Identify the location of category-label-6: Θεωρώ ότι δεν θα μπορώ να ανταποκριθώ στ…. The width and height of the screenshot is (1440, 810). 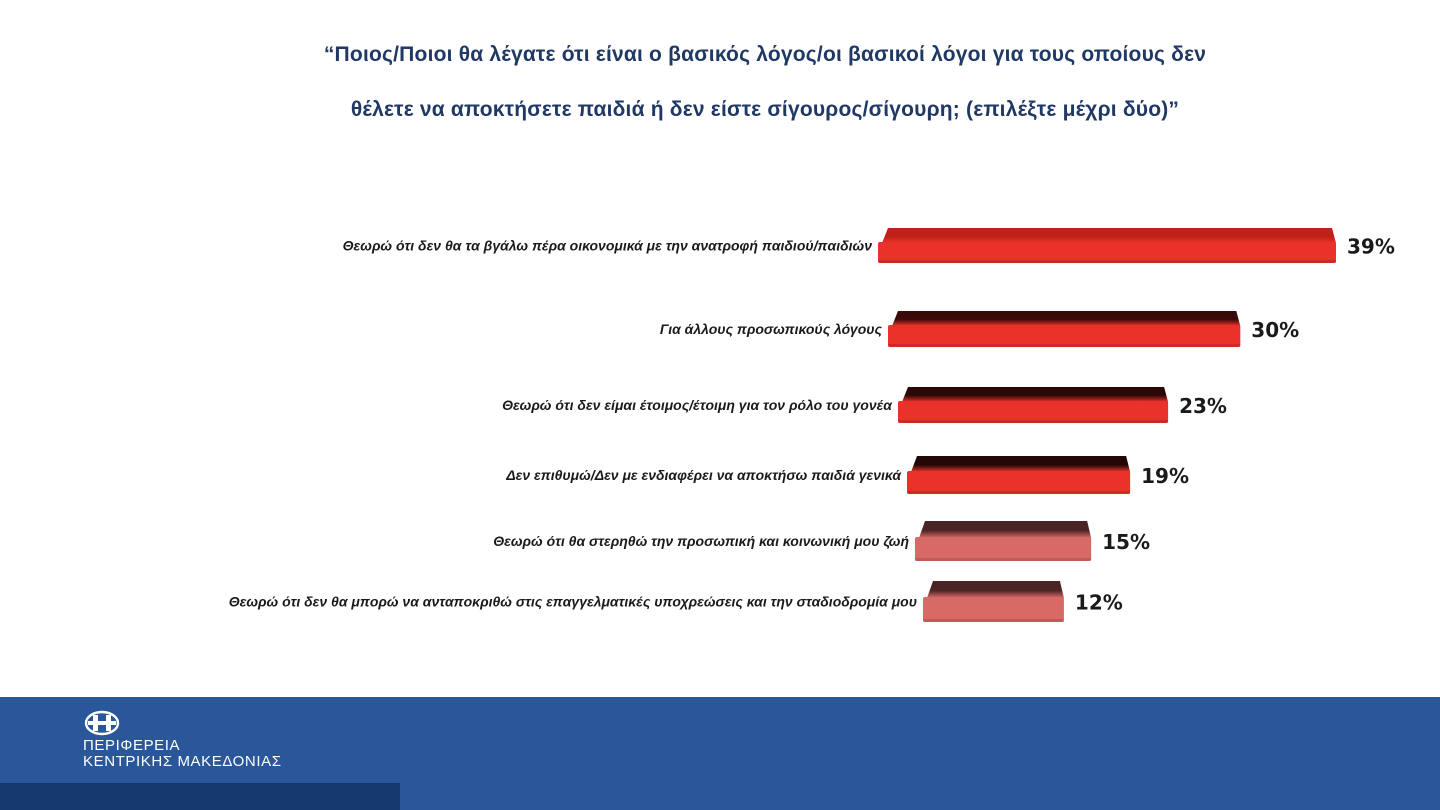
(573, 602).